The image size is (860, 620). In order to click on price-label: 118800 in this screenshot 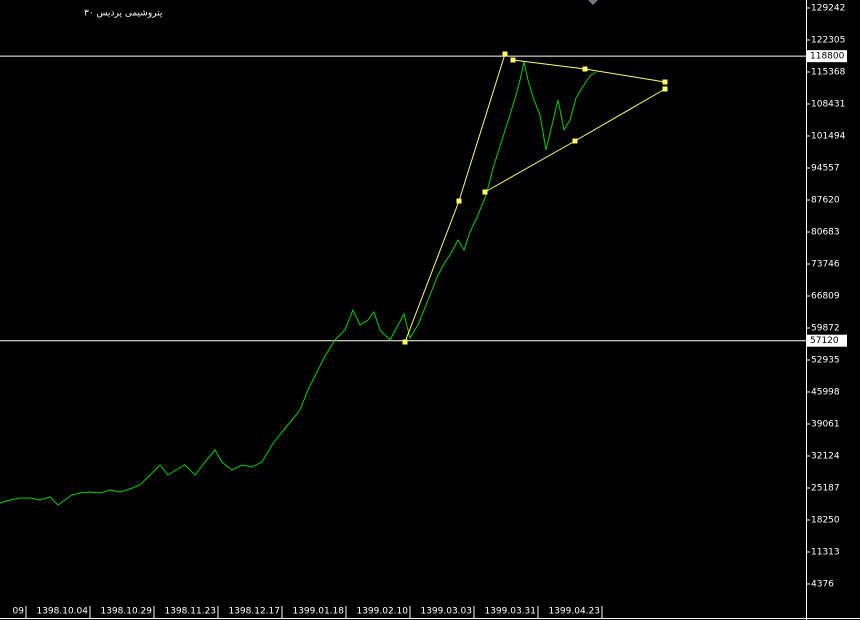, I will do `click(827, 57)`.